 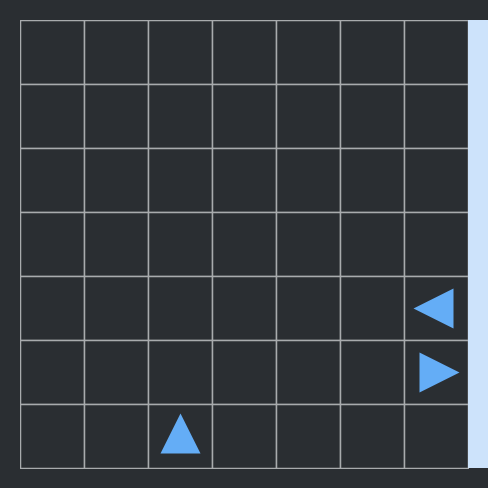 I want to click on grid-cell-r6-c0, so click(x=53, y=436).